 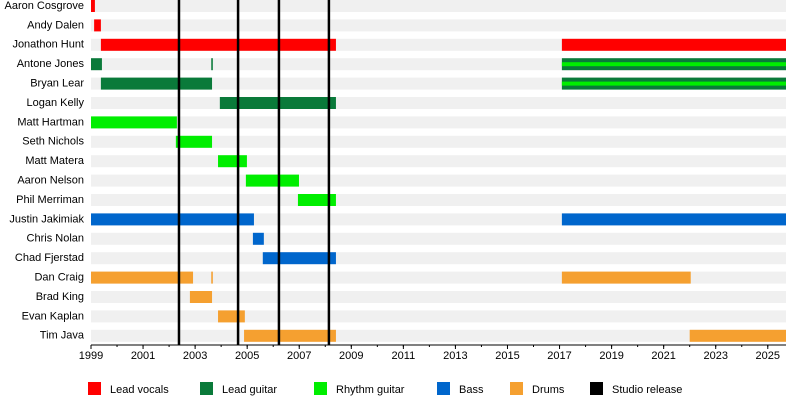 What do you see at coordinates (768, 356) in the screenshot?
I see `x-tick-label: 2025` at bounding box center [768, 356].